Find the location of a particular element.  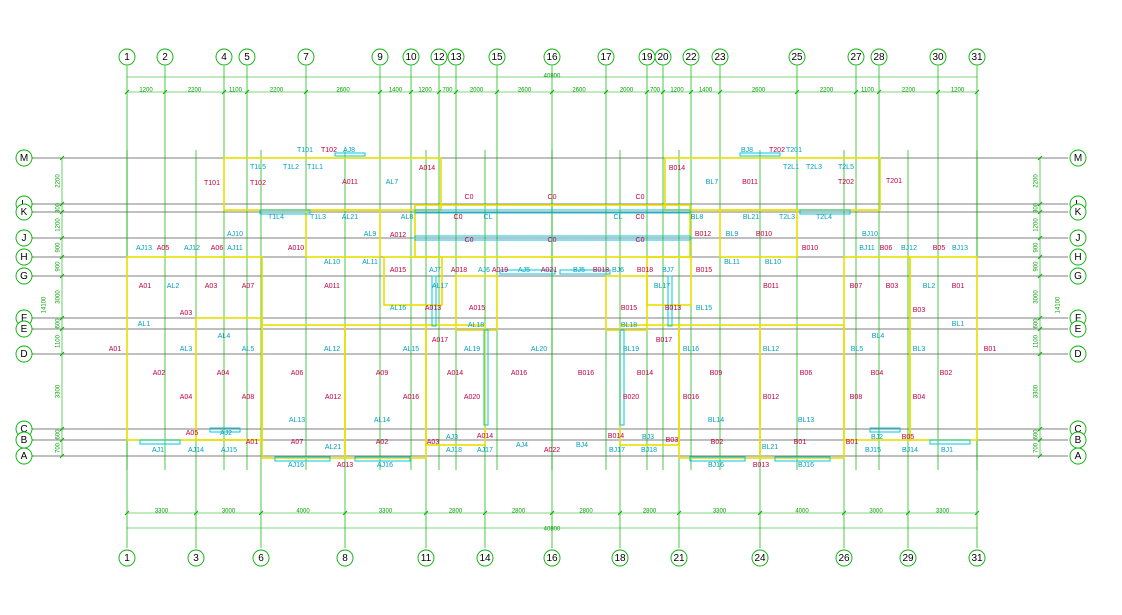

wall-label: A03 is located at coordinates (211, 286).